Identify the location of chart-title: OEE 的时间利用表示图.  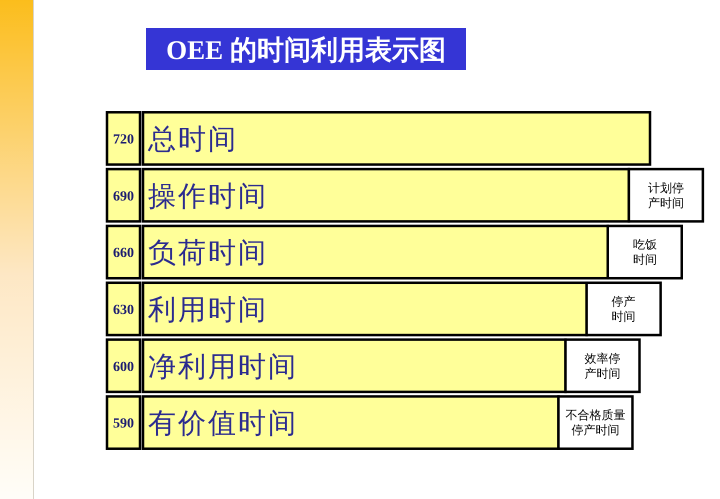
(306, 50).